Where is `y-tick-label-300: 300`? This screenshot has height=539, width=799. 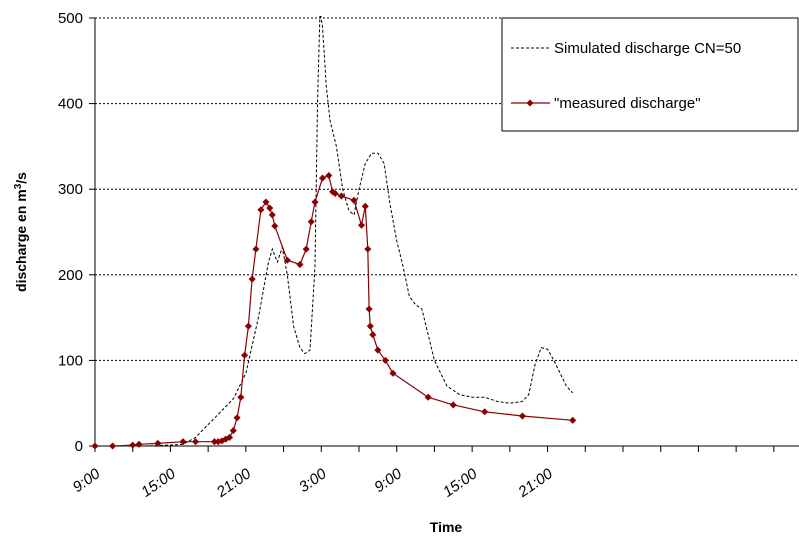 y-tick-label-300: 300 is located at coordinates (70, 189).